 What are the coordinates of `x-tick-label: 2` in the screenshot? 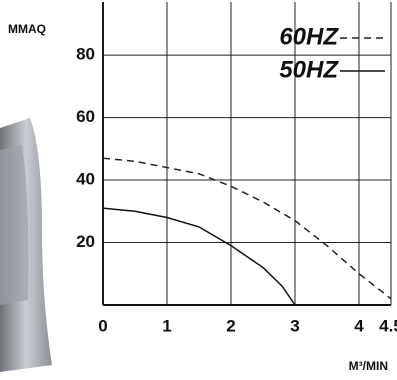 It's located at (230, 325).